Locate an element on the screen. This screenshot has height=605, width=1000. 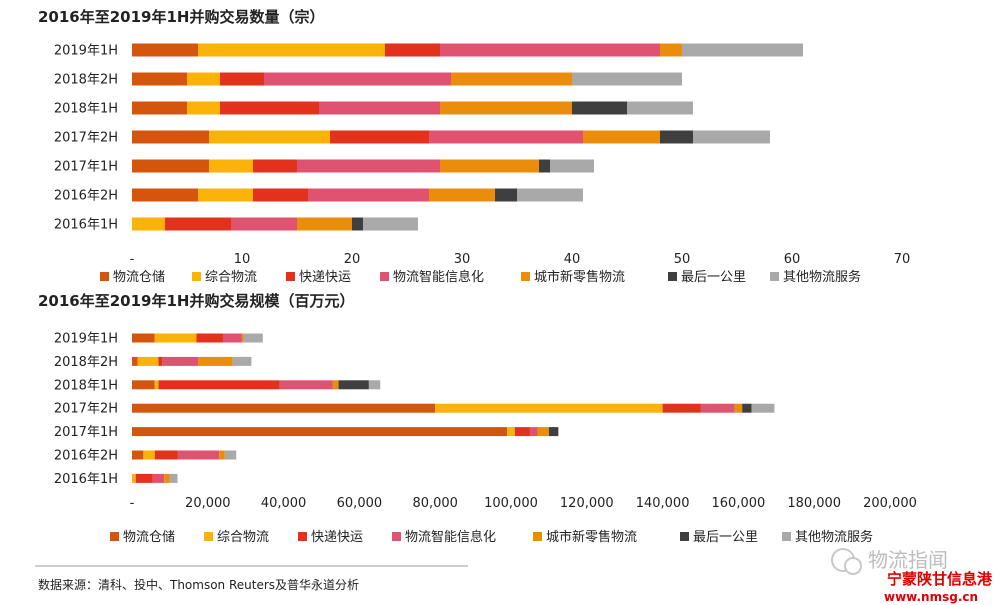
x-tick-label: 60,000 is located at coordinates (360, 503).